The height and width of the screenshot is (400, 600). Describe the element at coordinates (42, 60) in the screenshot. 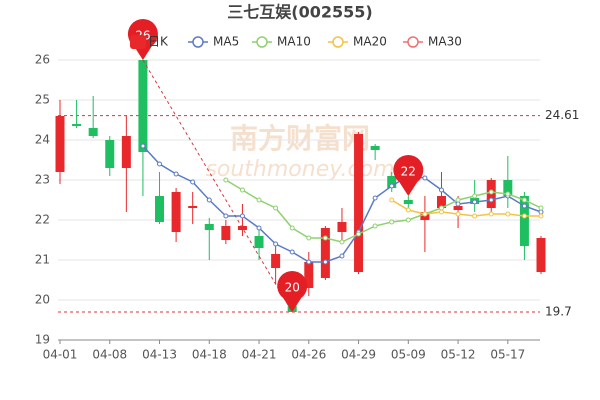

I see `y-tick-label: 26` at that location.